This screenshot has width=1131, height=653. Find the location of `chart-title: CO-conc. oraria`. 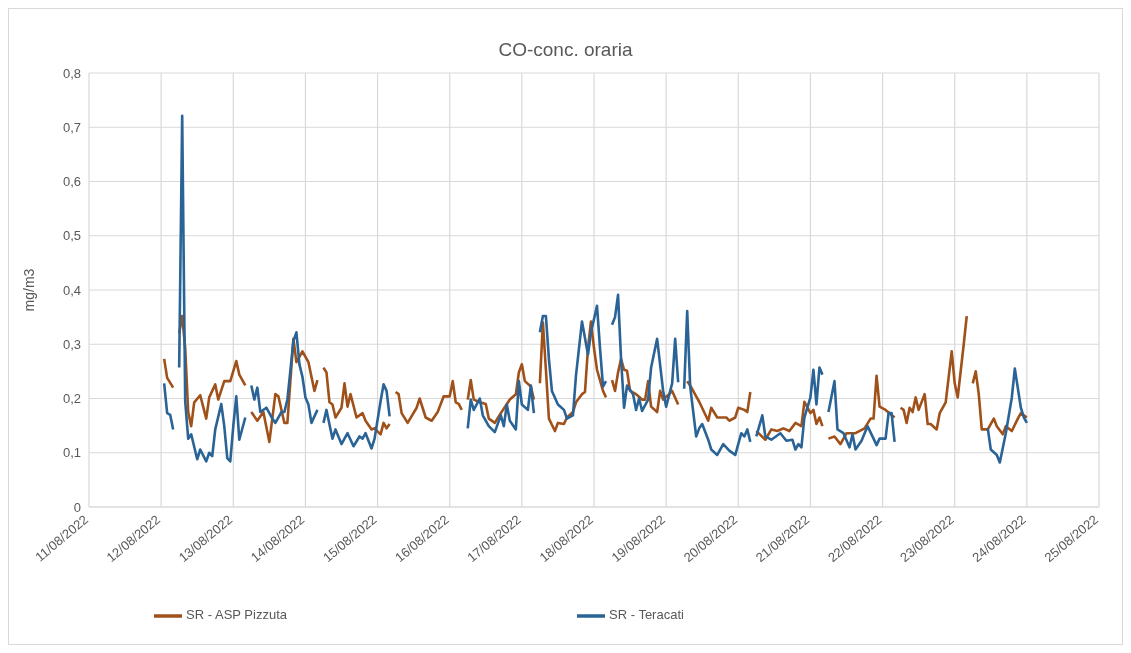

chart-title: CO-conc. oraria is located at coordinates (565, 50).